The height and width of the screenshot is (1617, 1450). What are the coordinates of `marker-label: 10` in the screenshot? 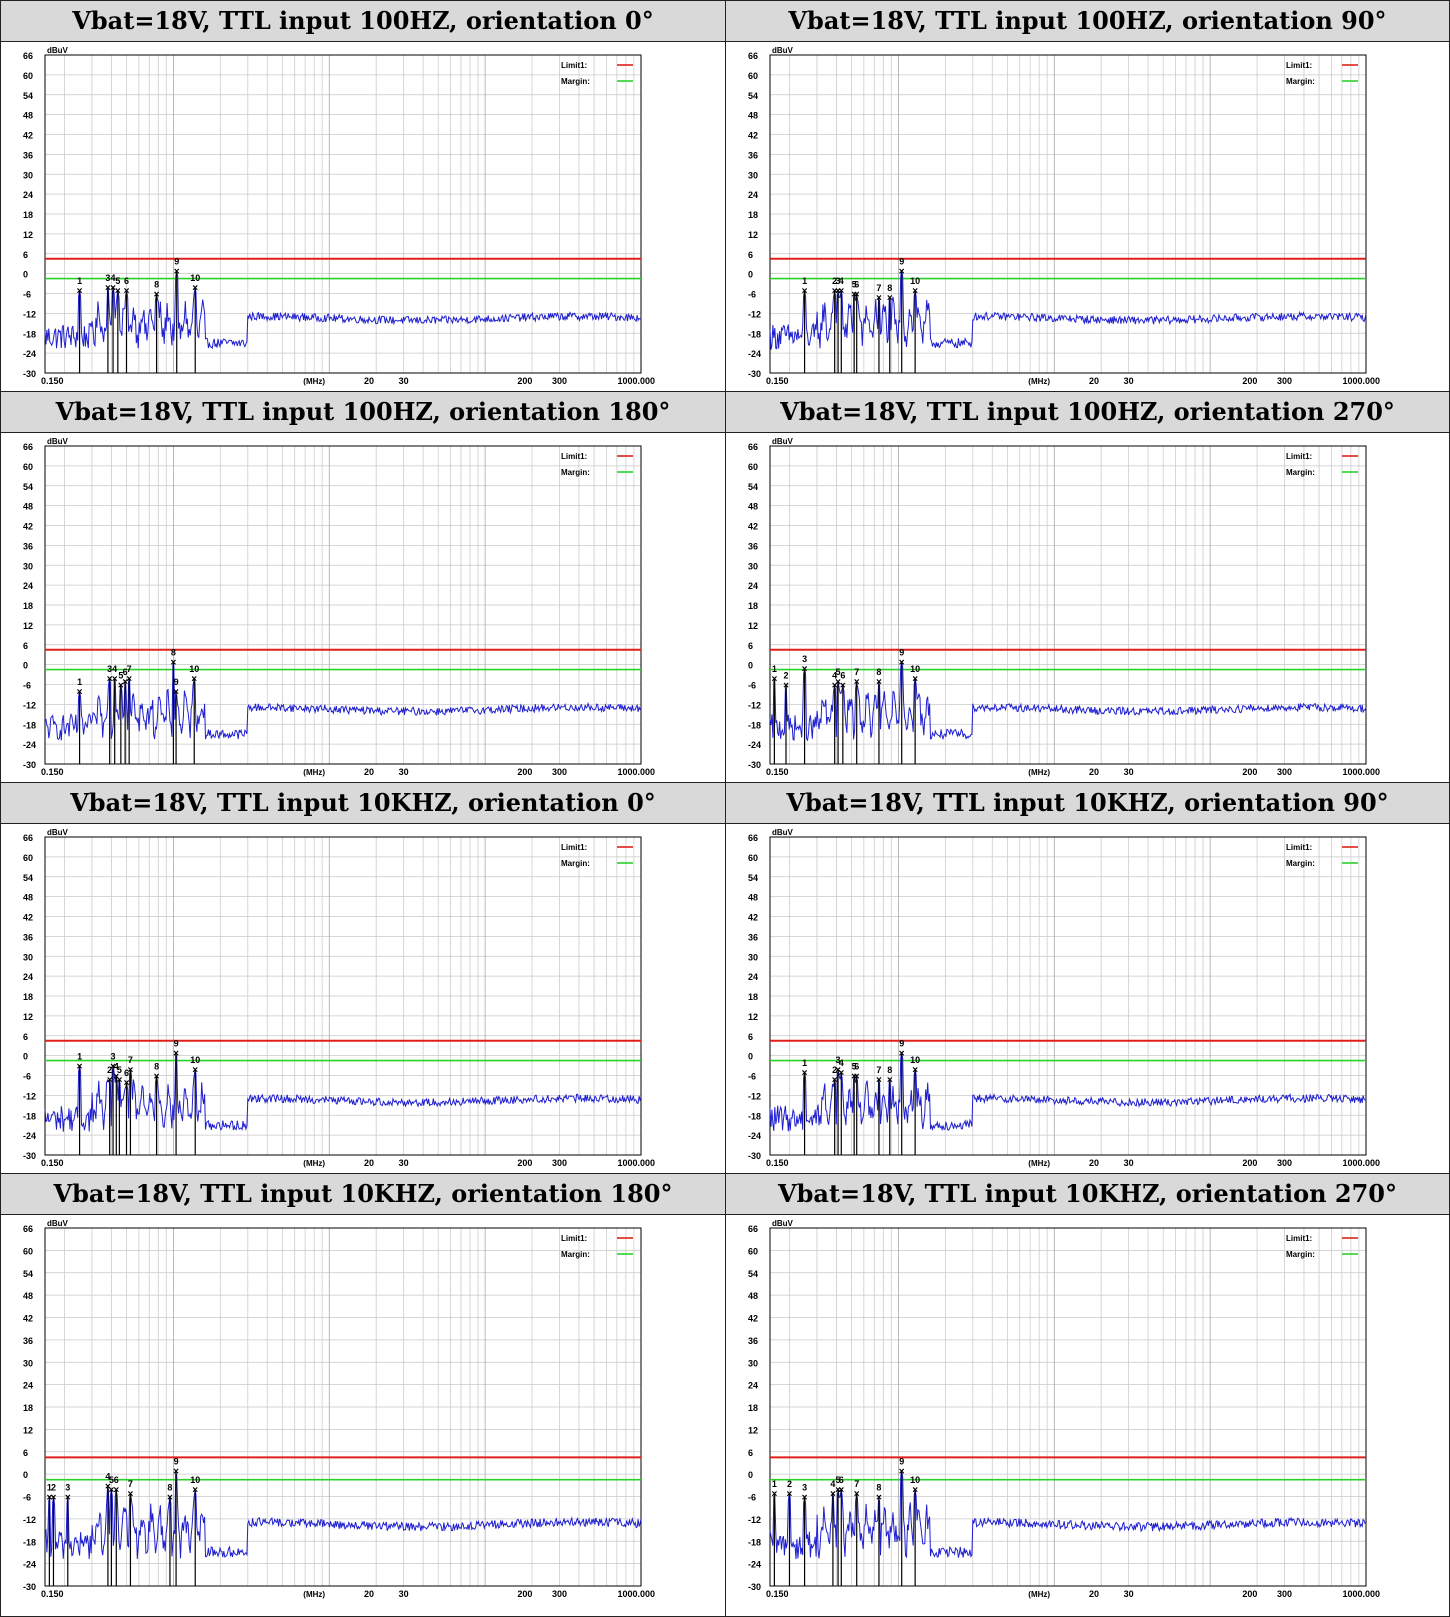 It's located at (195, 1060).